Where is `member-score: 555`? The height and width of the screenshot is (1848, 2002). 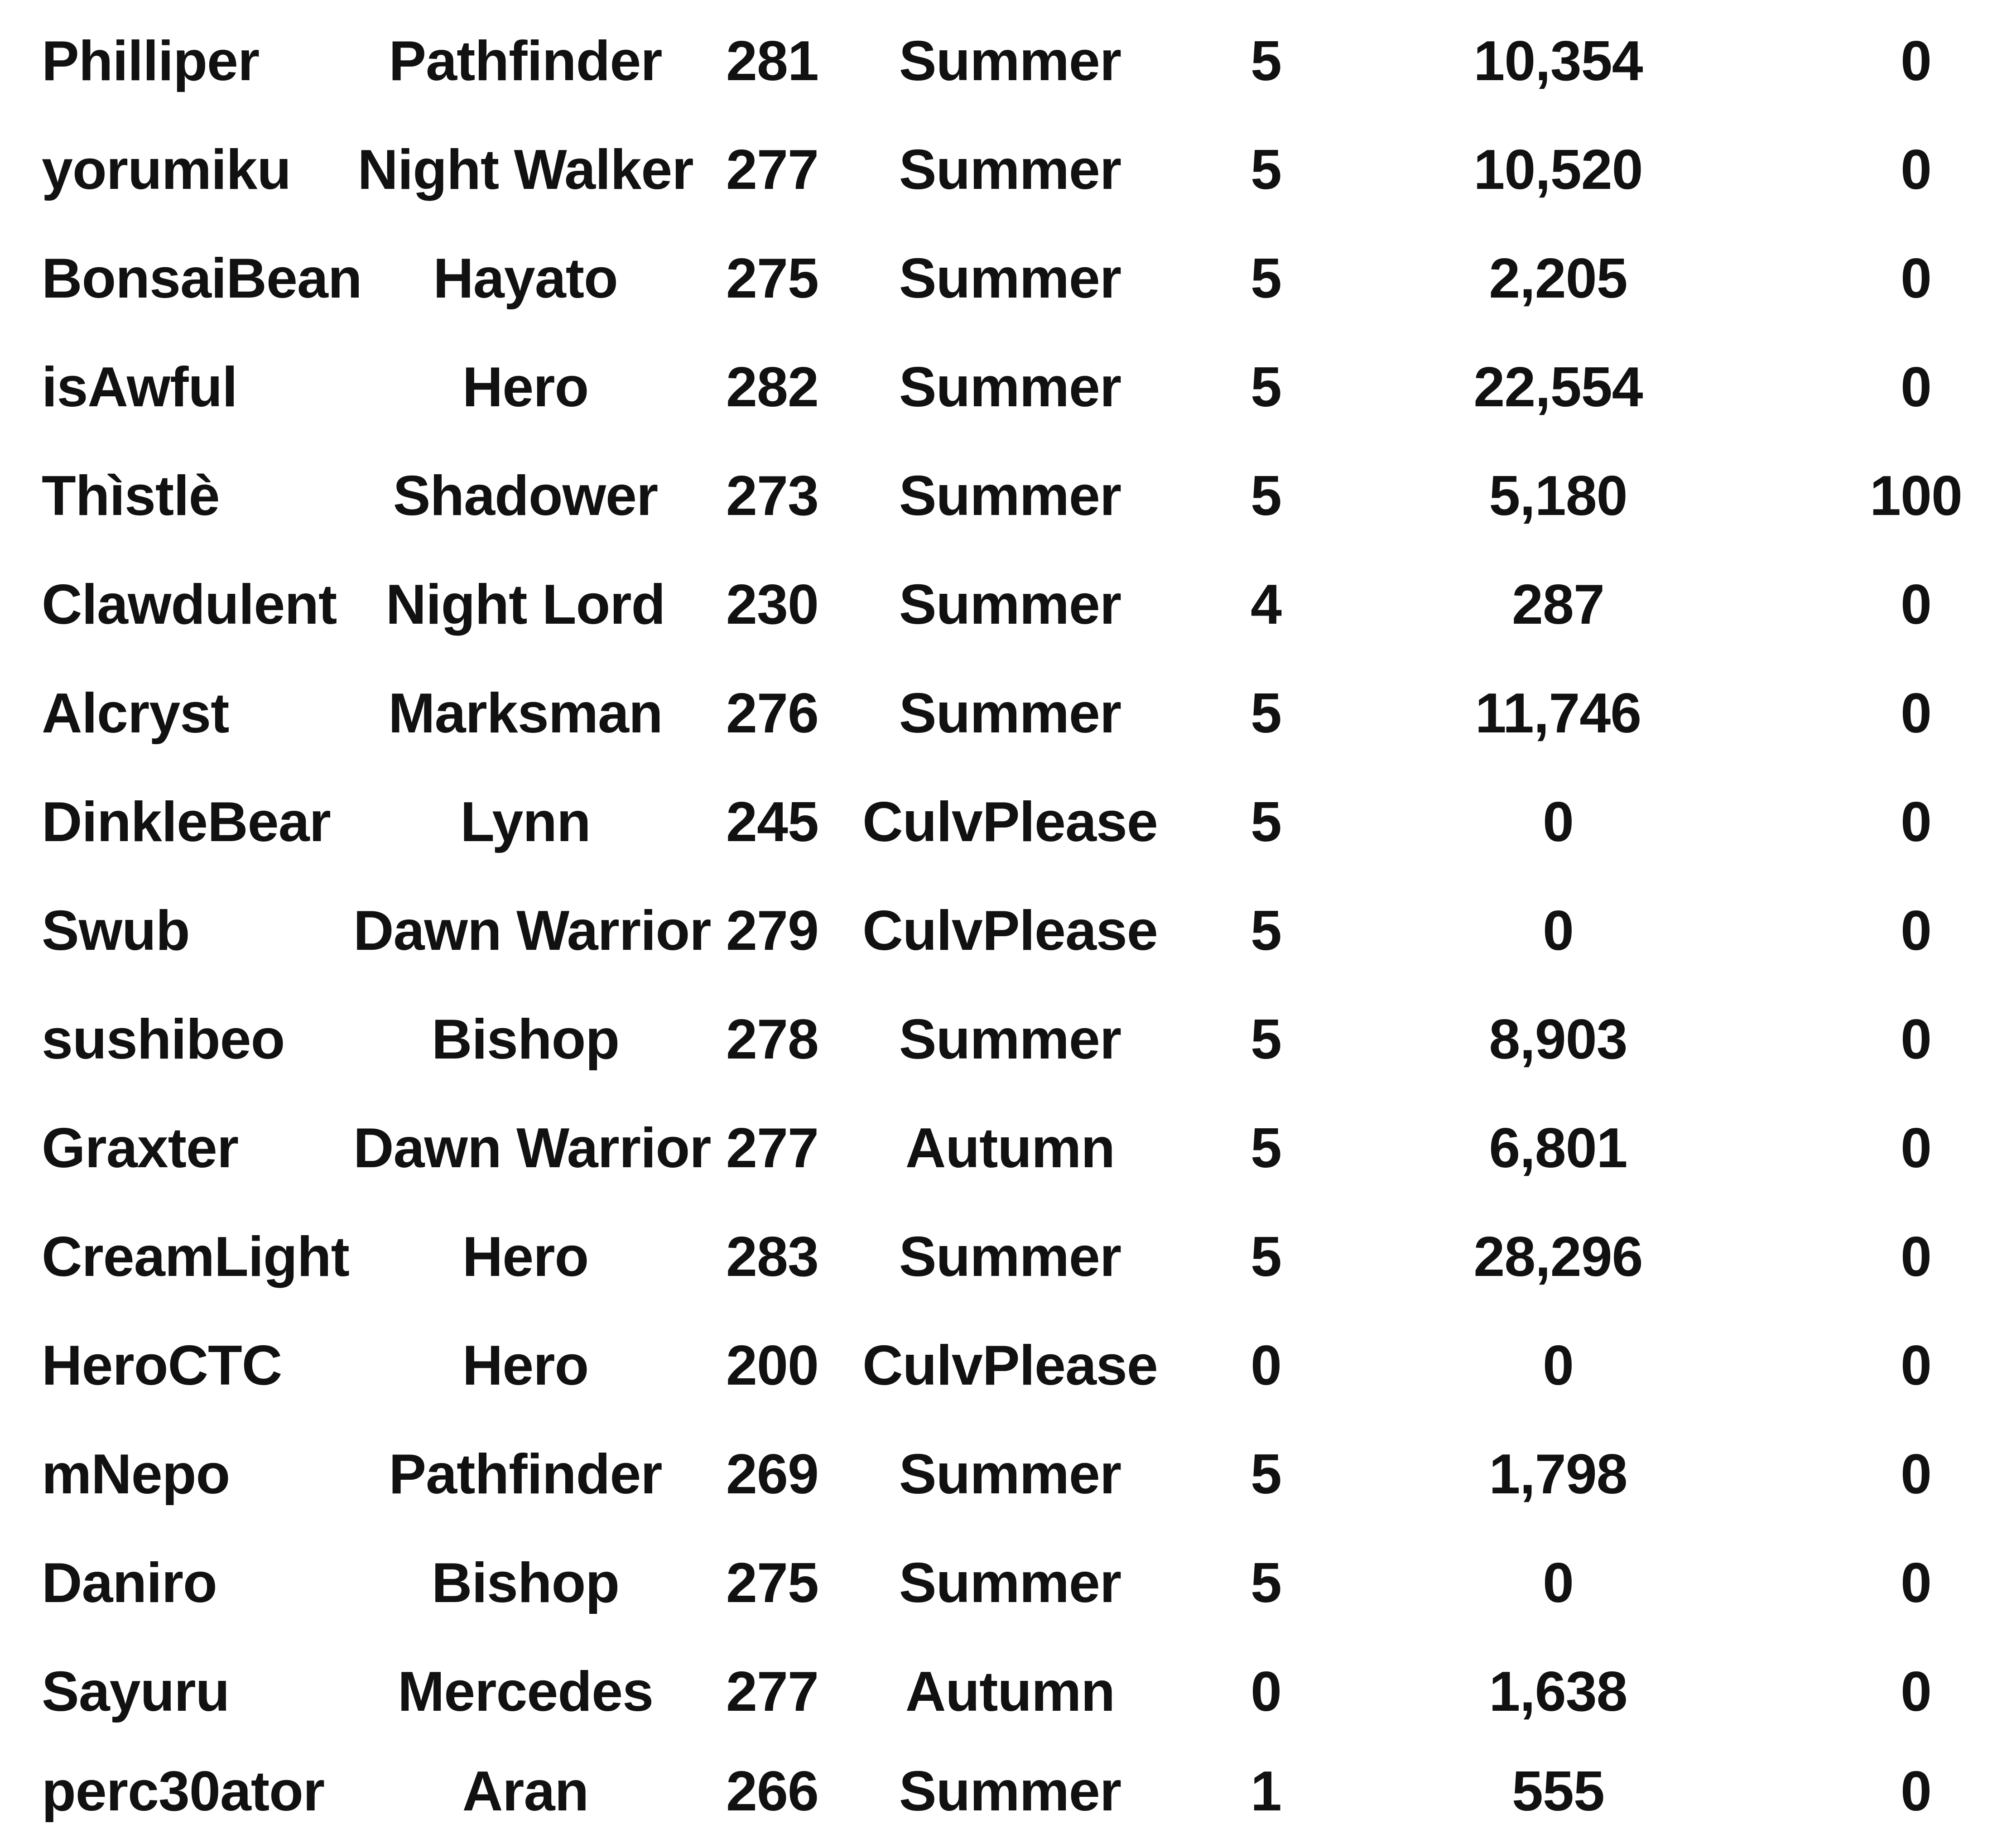
member-score: 555 is located at coordinates (1558, 1791).